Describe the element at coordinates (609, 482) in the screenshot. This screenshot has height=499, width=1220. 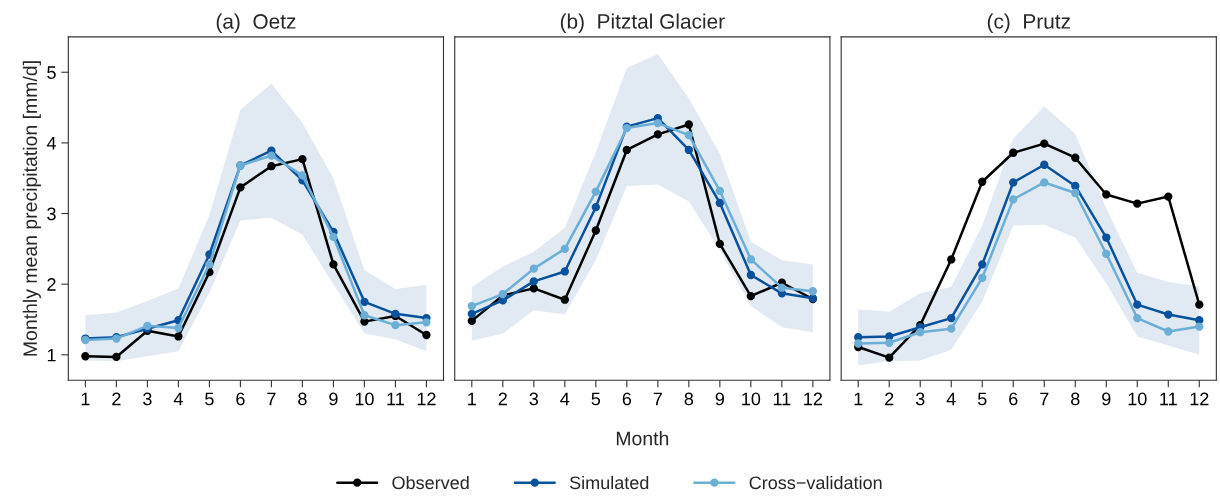
I see `legend-label: Simulated` at that location.